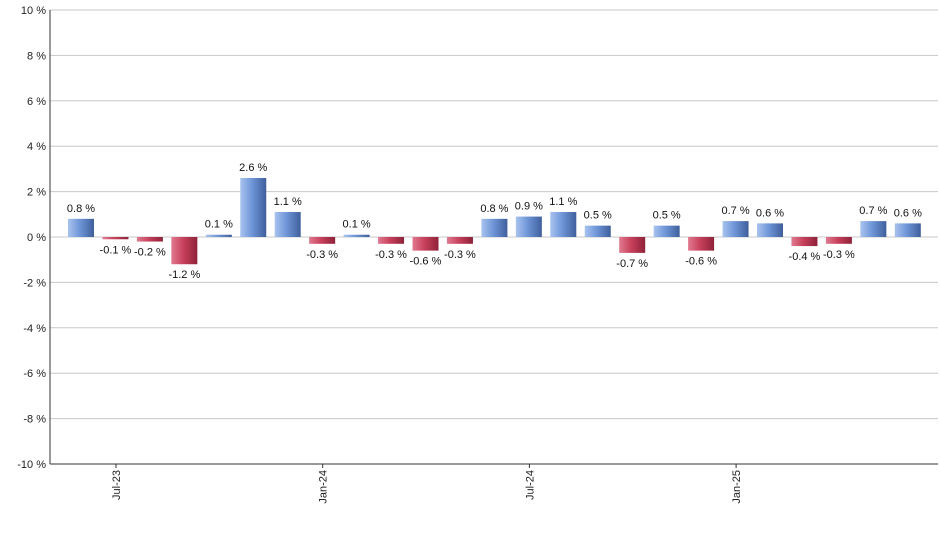  Describe the element at coordinates (34, 283) in the screenshot. I see `y-tick-label: -2 %` at that location.